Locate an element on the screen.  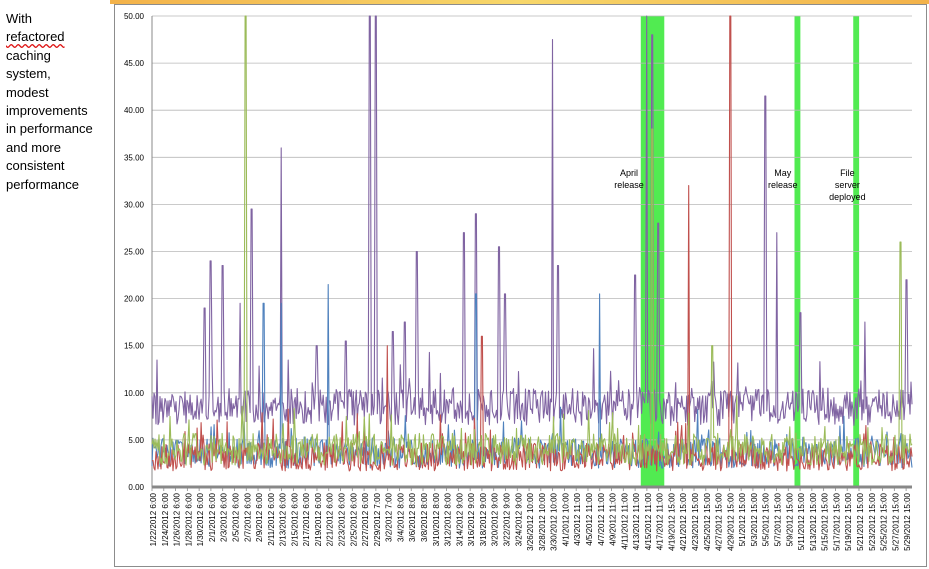
y-tick-label: 45.00 is located at coordinates (134, 63).